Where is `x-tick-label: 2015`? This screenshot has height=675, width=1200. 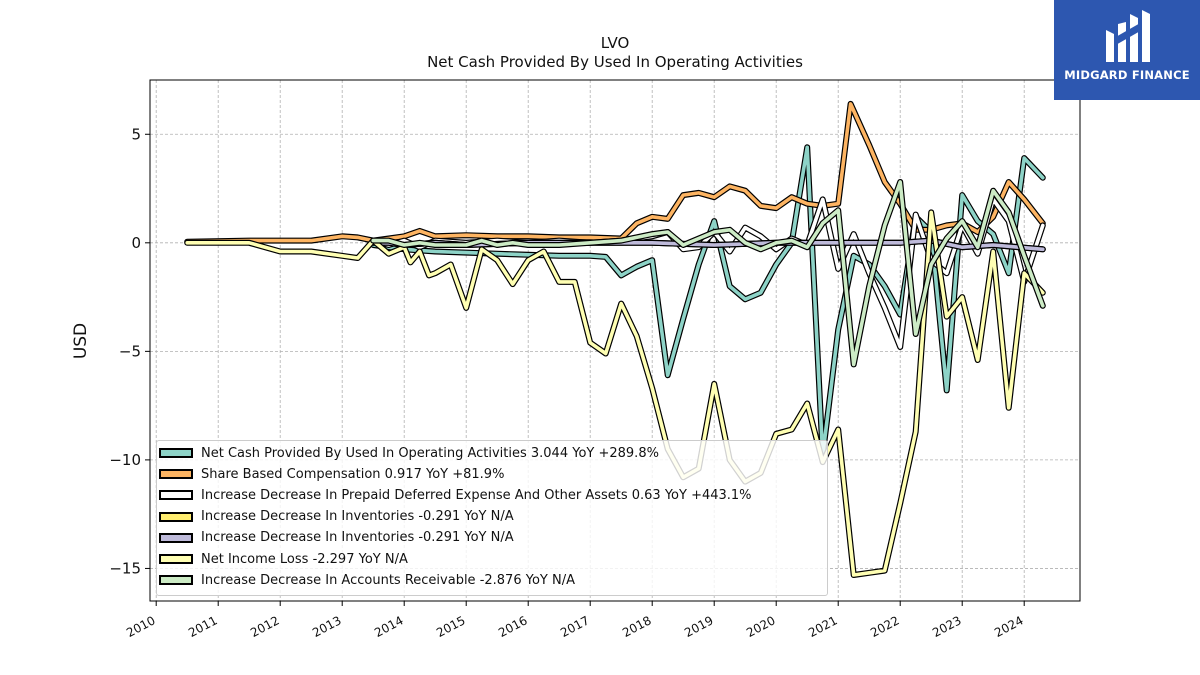 x-tick-label: 2015 is located at coordinates (451, 626).